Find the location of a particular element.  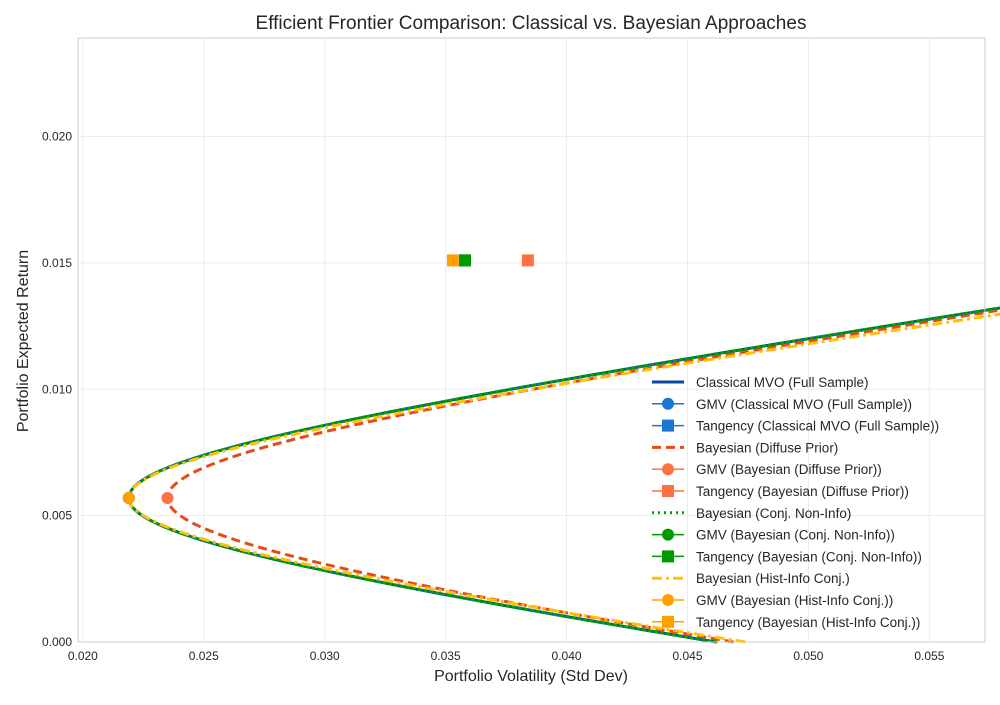

legend-label: Tangency (Bayesian (Conj. Non-Info)) is located at coordinates (809, 556).